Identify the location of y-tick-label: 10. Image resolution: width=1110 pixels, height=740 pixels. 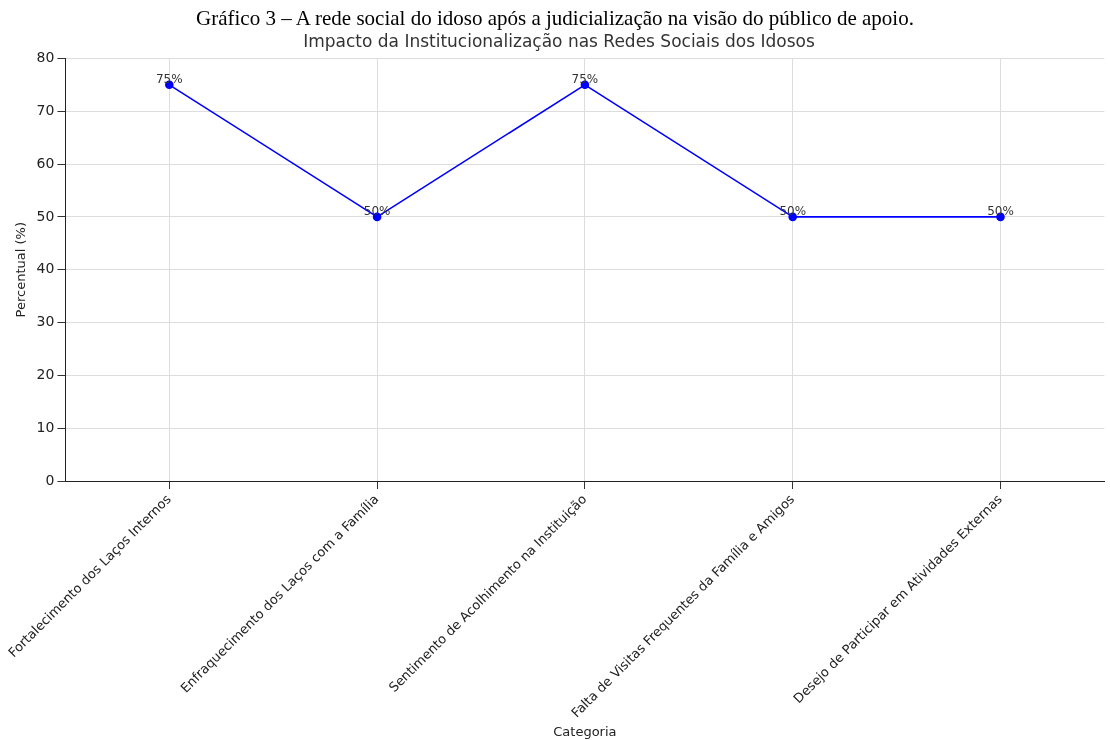
(45, 426).